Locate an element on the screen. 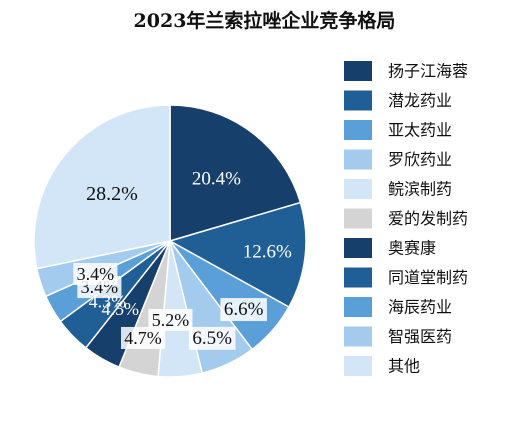 This screenshot has width=529, height=422. legend-label-10: 智强医药 is located at coordinates (420, 336).